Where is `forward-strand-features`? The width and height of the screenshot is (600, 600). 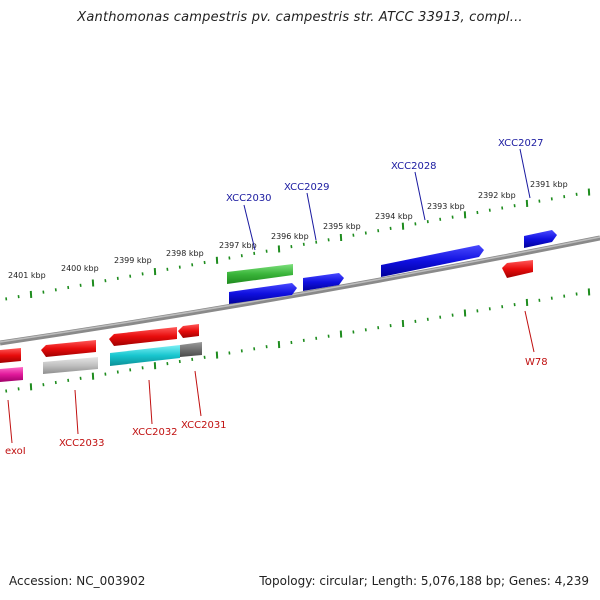 forward-strand-features is located at coordinates (392, 267).